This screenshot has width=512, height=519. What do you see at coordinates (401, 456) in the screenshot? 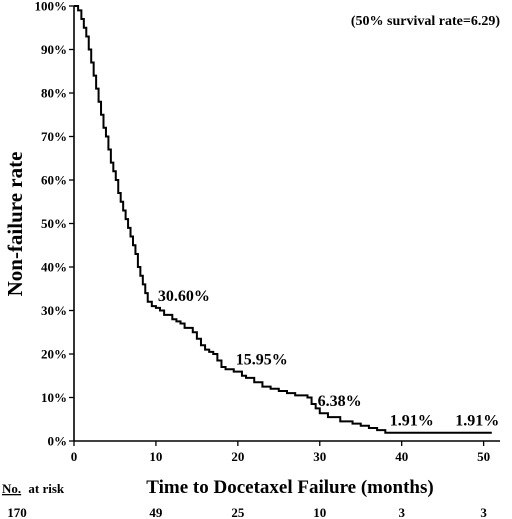
I see `x-tick-label: 40` at bounding box center [401, 456].